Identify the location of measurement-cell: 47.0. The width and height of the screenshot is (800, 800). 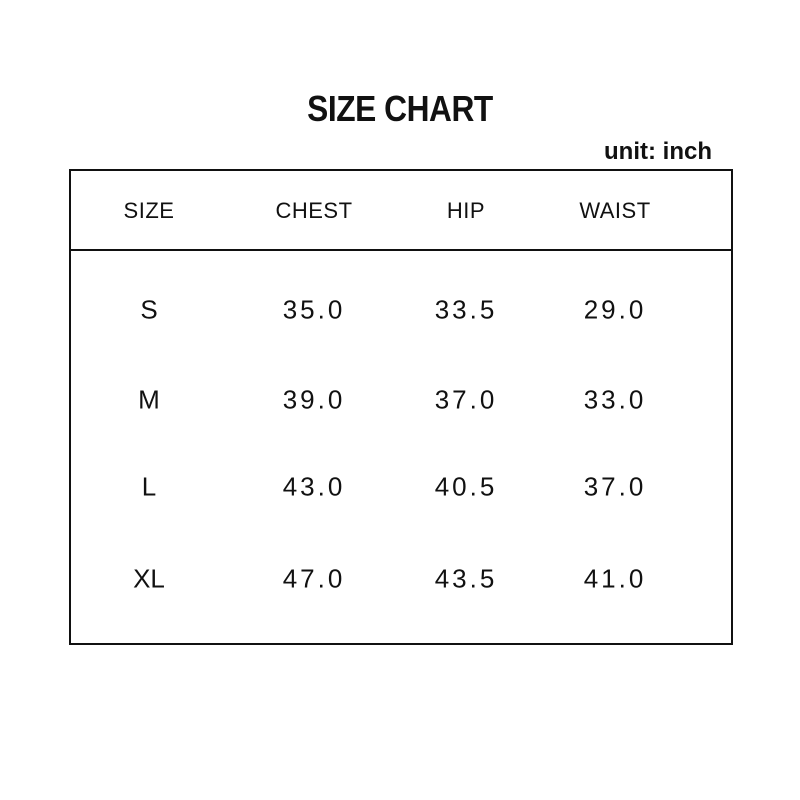
(314, 578).